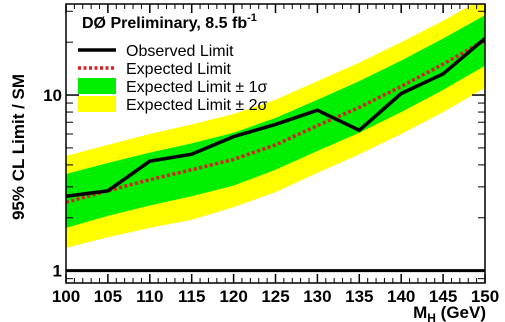 The height and width of the screenshot is (322, 505). What do you see at coordinates (180, 51) in the screenshot?
I see `legend-label-observed: Observed Limit` at bounding box center [180, 51].